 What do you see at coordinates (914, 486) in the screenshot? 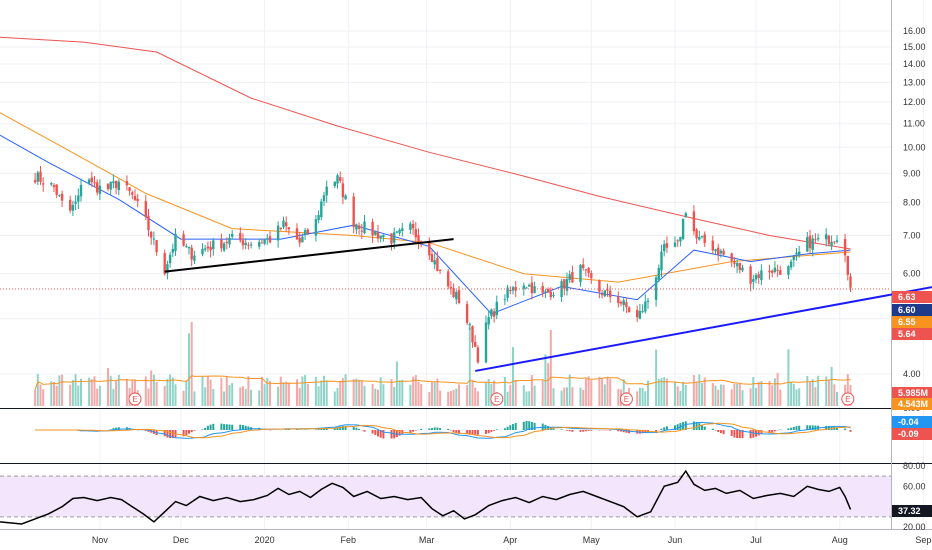
I see `rsi-tick-label: 60.00` at bounding box center [914, 486].